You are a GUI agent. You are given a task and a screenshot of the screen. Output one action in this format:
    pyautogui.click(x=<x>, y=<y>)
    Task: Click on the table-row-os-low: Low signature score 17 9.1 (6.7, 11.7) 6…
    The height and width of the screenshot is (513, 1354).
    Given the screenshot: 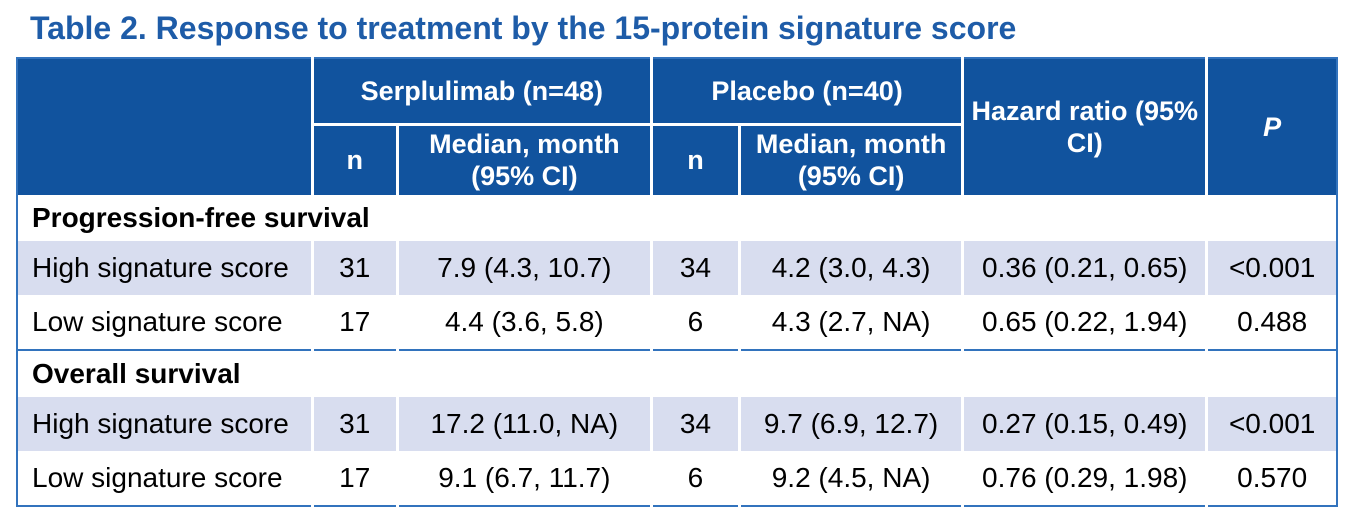 What is the action you would take?
    pyautogui.click(x=677, y=478)
    